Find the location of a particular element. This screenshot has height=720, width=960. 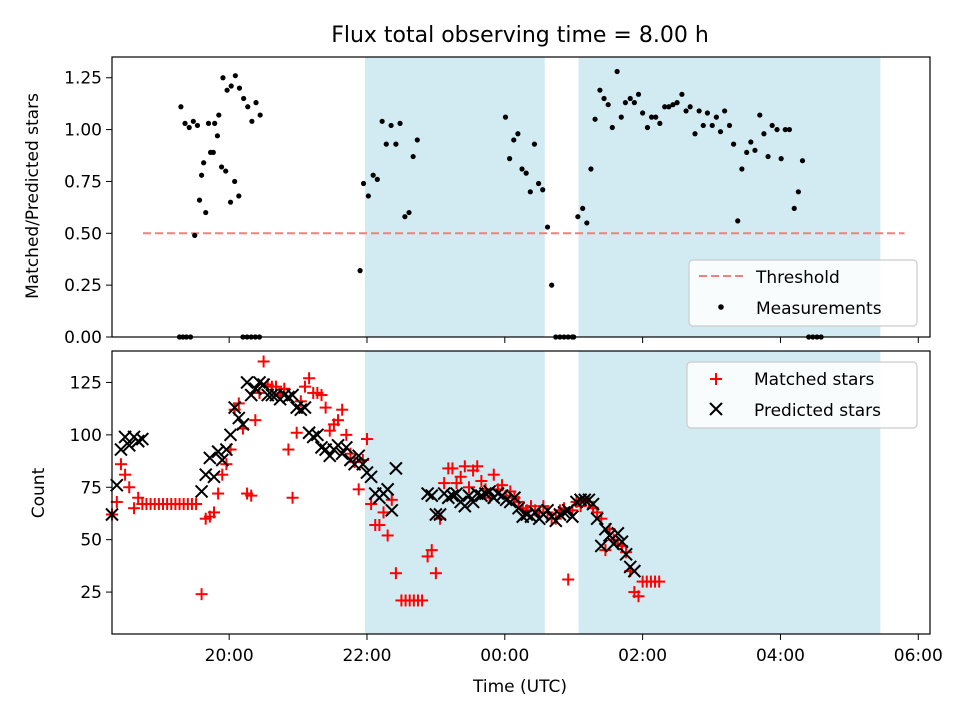

legend-top: Threshold Measurements is located at coordinates (803, 293).